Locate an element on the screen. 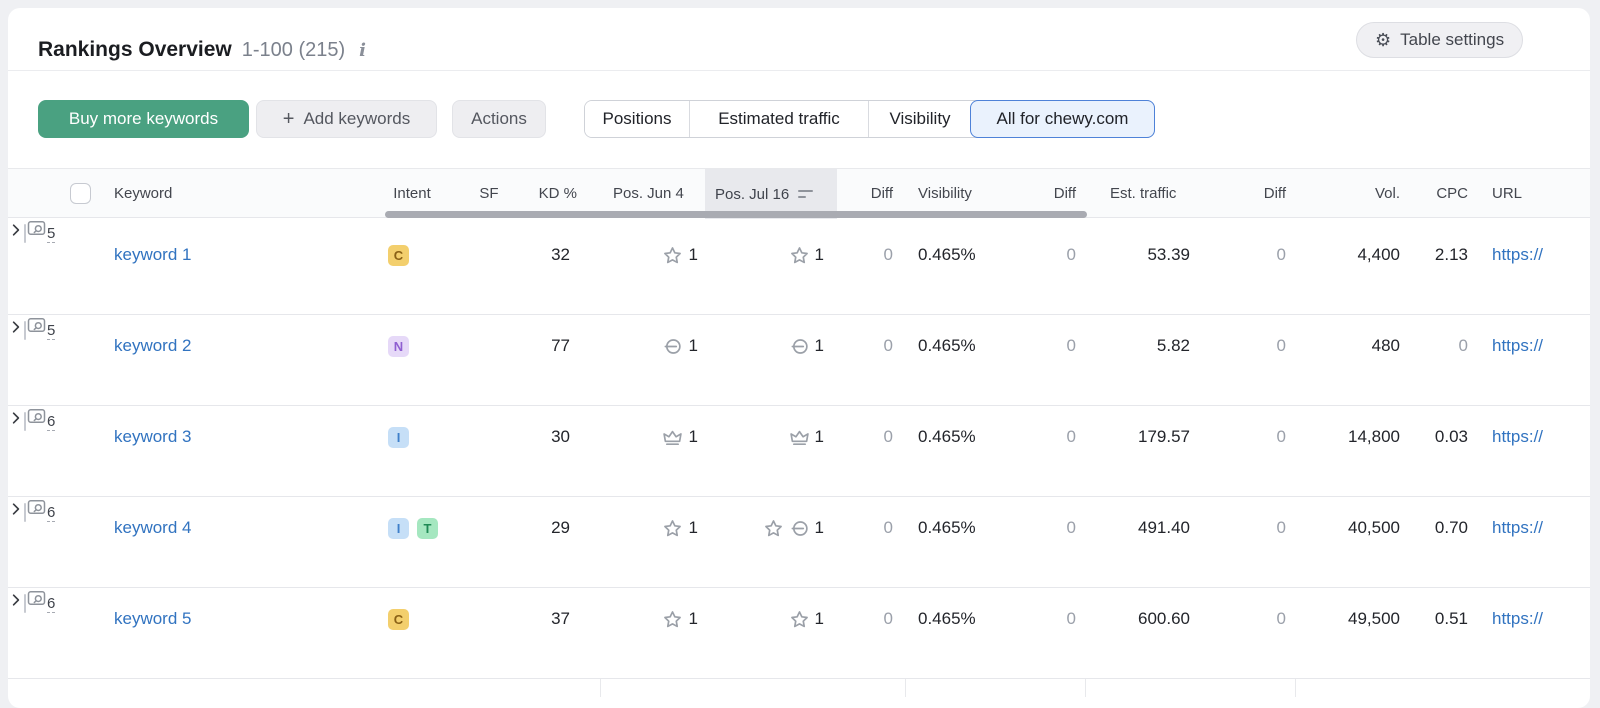 The width and height of the screenshot is (1600, 708). cpc-value: 2.13 is located at coordinates (1451, 254).